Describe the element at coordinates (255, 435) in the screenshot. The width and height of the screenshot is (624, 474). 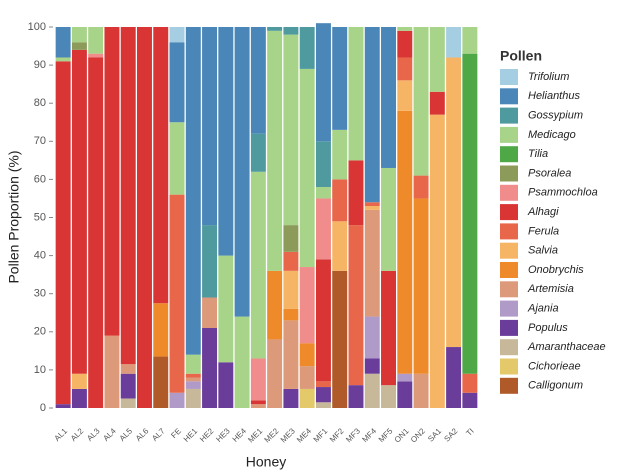
I see `x-tick-label: ME1` at that location.